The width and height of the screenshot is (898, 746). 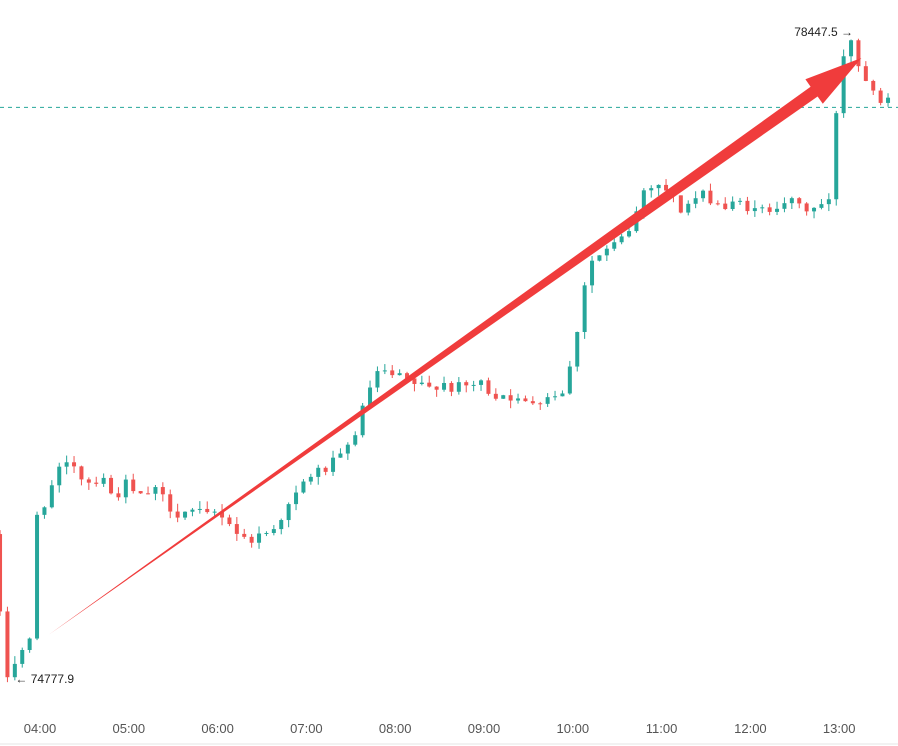 I want to click on high-price-label: 78447.5 →, so click(x=823, y=32).